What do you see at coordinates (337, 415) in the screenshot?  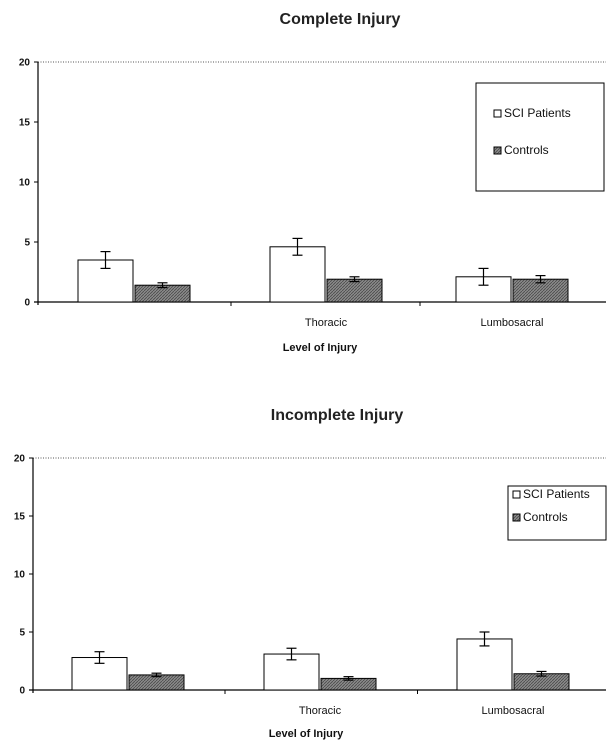 I see `chart-title: Incomplete Injury` at bounding box center [337, 415].